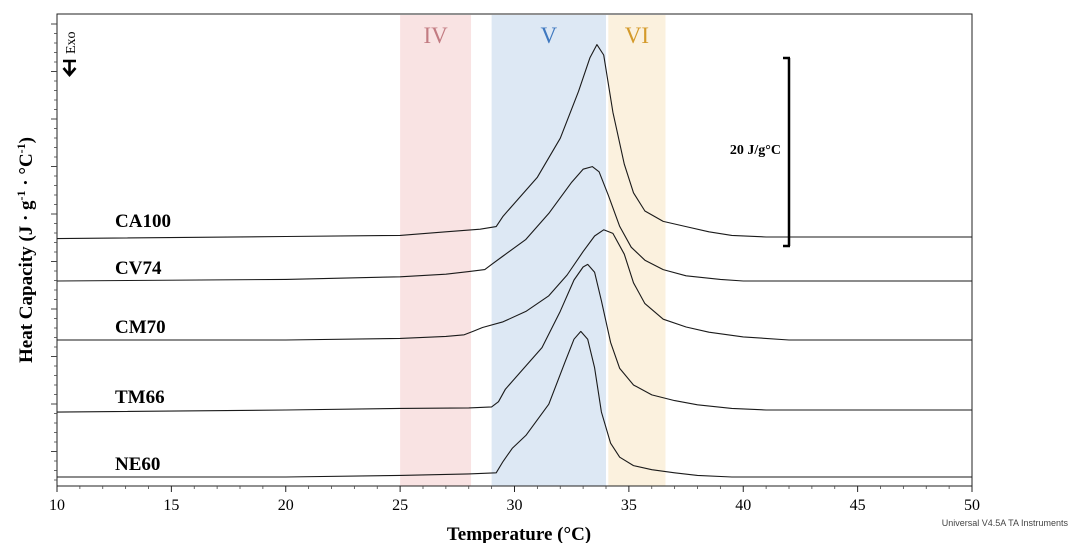  Describe the element at coordinates (536, 35) in the screenshot. I see `band-labels: IV V VI` at that location.